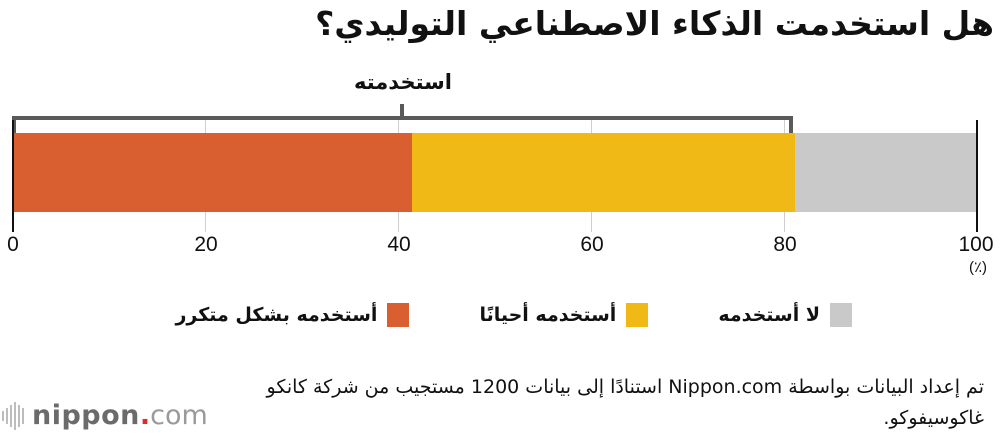  Describe the element at coordinates (206, 244) in the screenshot. I see `x-tick-20: 20` at that location.